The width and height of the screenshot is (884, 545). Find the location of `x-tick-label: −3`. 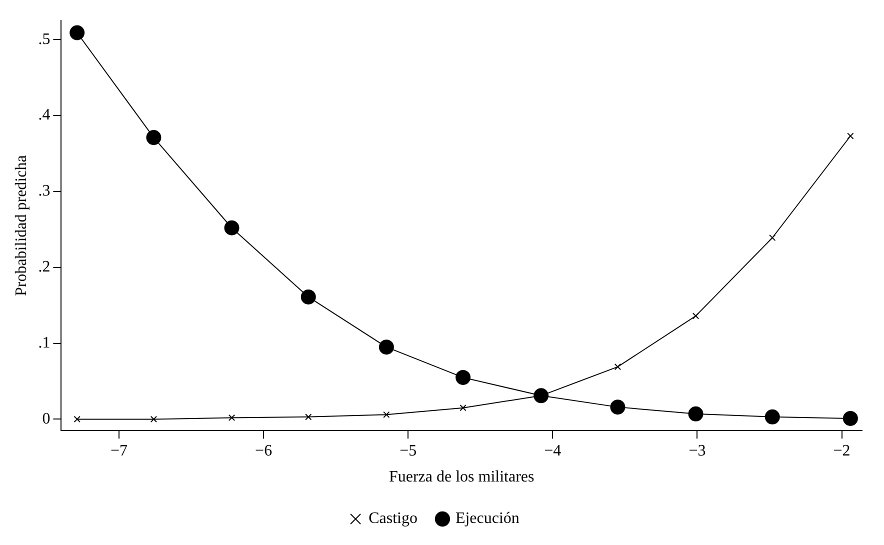

x-tick-label: −3 is located at coordinates (697, 451).